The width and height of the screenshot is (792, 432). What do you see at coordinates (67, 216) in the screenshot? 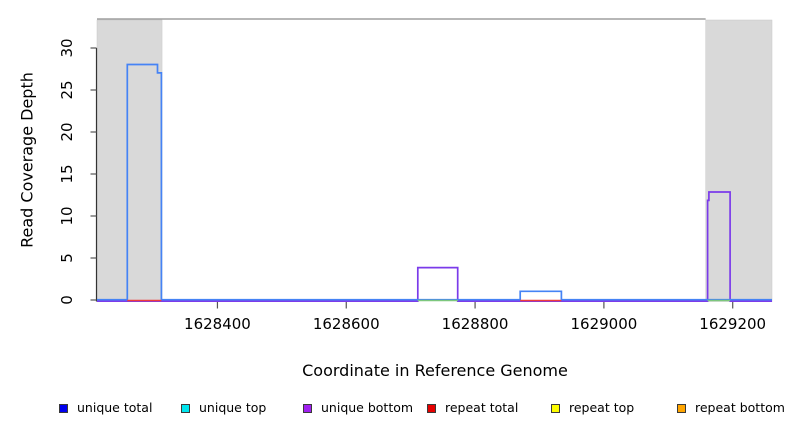
I see `y-tick-label: 10` at bounding box center [67, 216].